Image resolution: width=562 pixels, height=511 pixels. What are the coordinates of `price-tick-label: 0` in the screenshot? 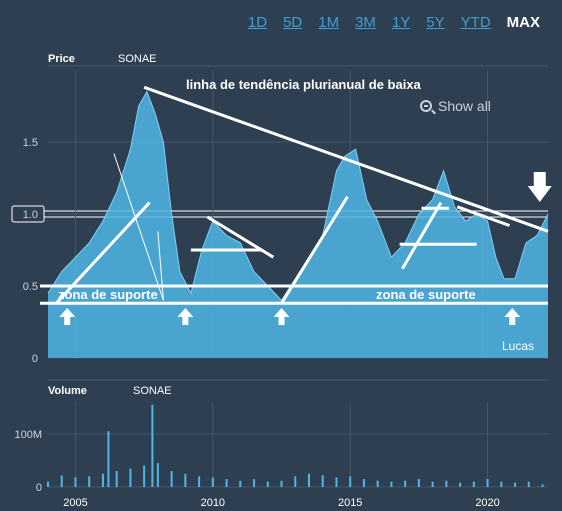 It's located at (35, 359).